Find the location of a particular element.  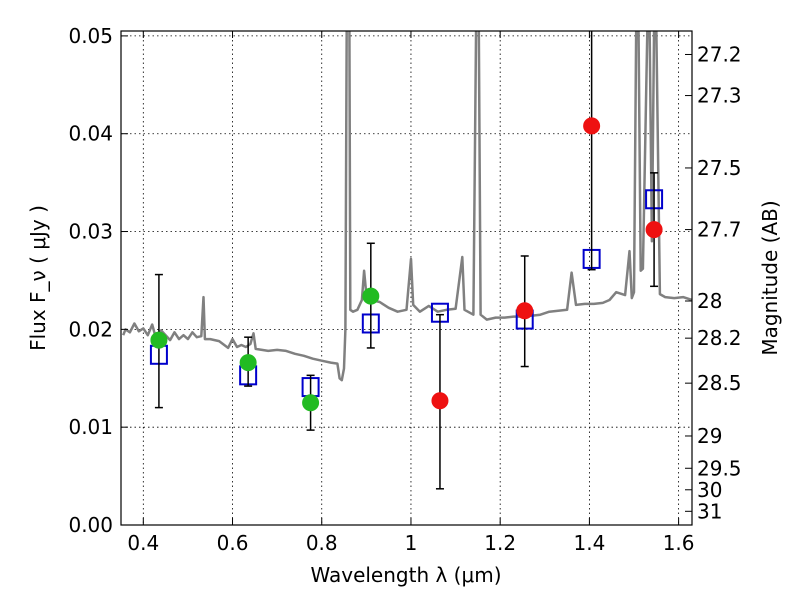

x-axis-title: Wavelength λ (μm) is located at coordinates (405, 575).